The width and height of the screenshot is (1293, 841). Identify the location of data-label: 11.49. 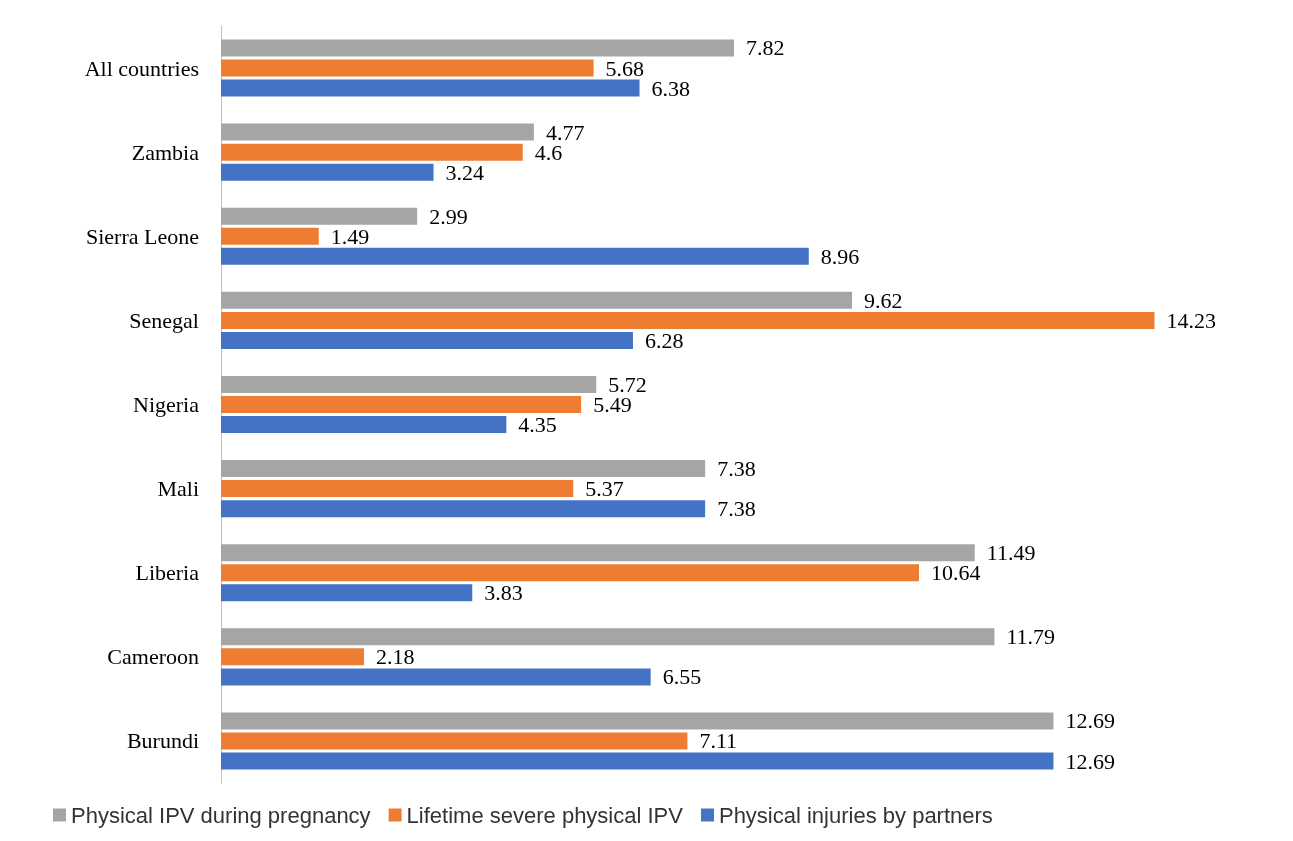
(1011, 553).